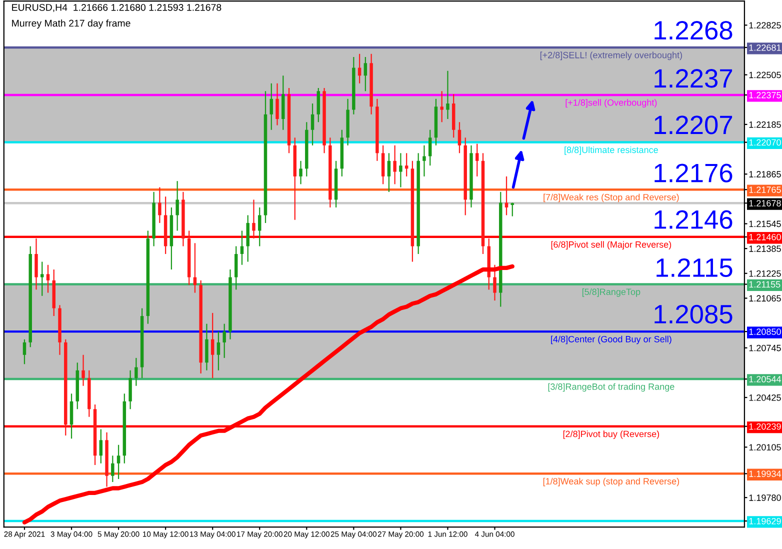 This screenshot has width=782, height=549. I want to click on y-tick-label: 1.20105, so click(765, 447).